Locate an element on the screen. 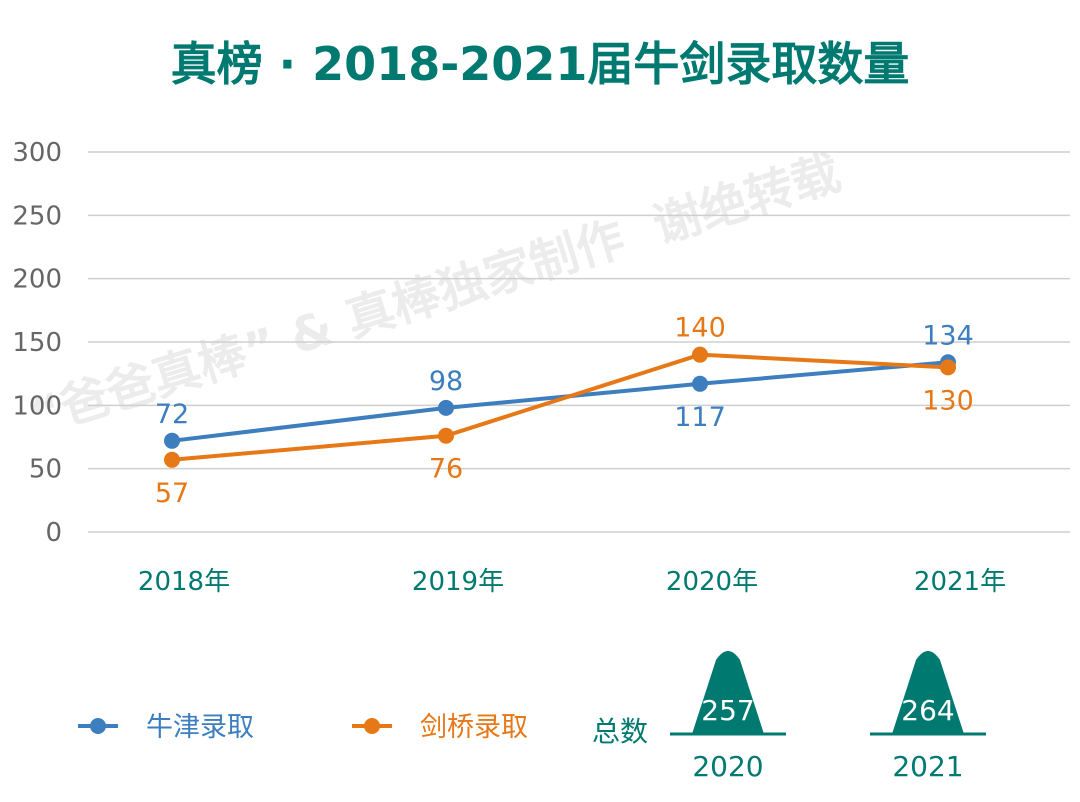 Image resolution: width=1080 pixels, height=802 pixels. total-value: 257 is located at coordinates (727, 710).